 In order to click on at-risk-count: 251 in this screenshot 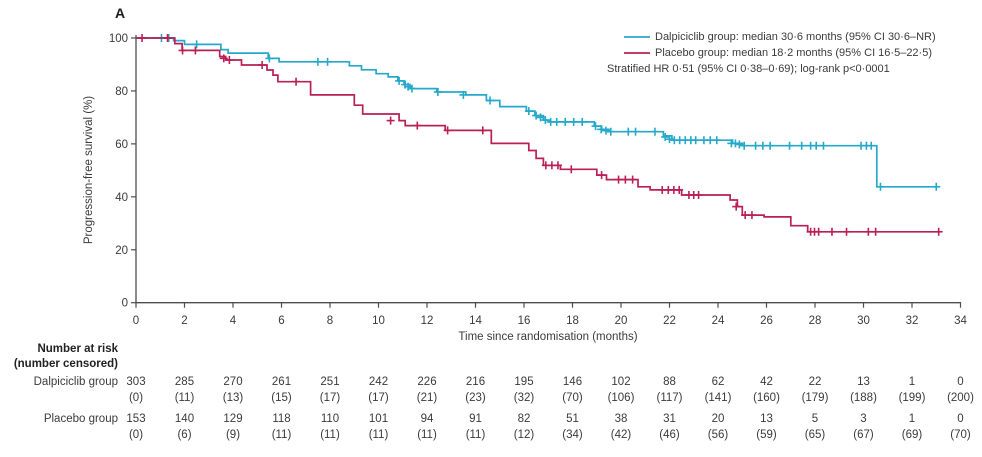, I will do `click(330, 382)`.